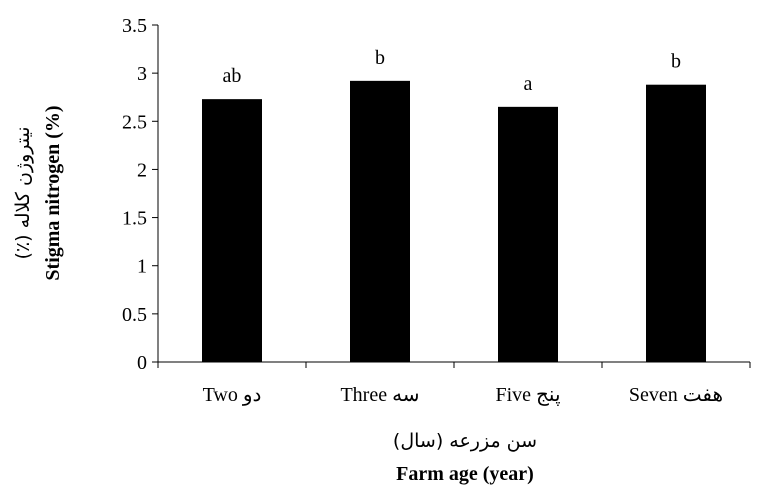 Image resolution: width=768 pixels, height=491 pixels. Describe the element at coordinates (232, 395) in the screenshot. I see `x-tick-label: Two دو` at that location.